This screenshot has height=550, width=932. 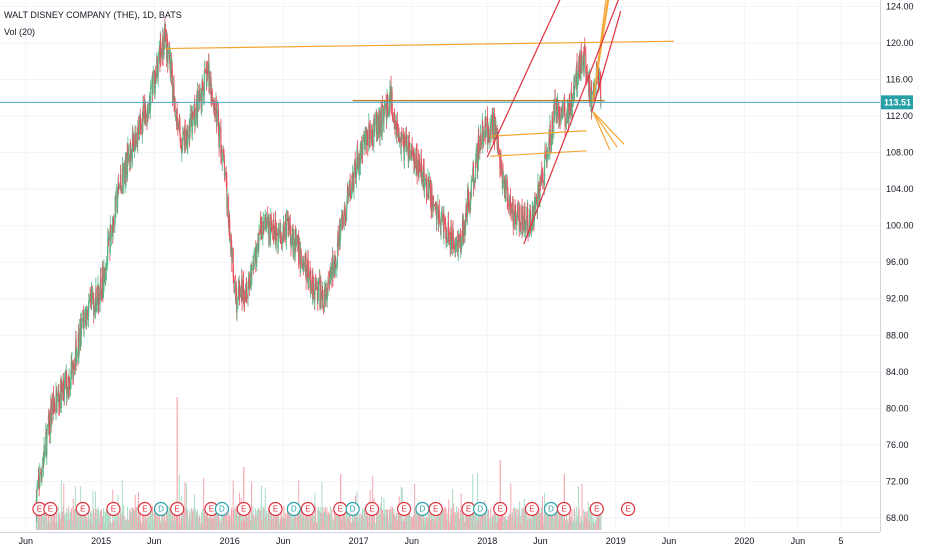 I want to click on y-tick-label: 84.00, so click(x=897, y=372).